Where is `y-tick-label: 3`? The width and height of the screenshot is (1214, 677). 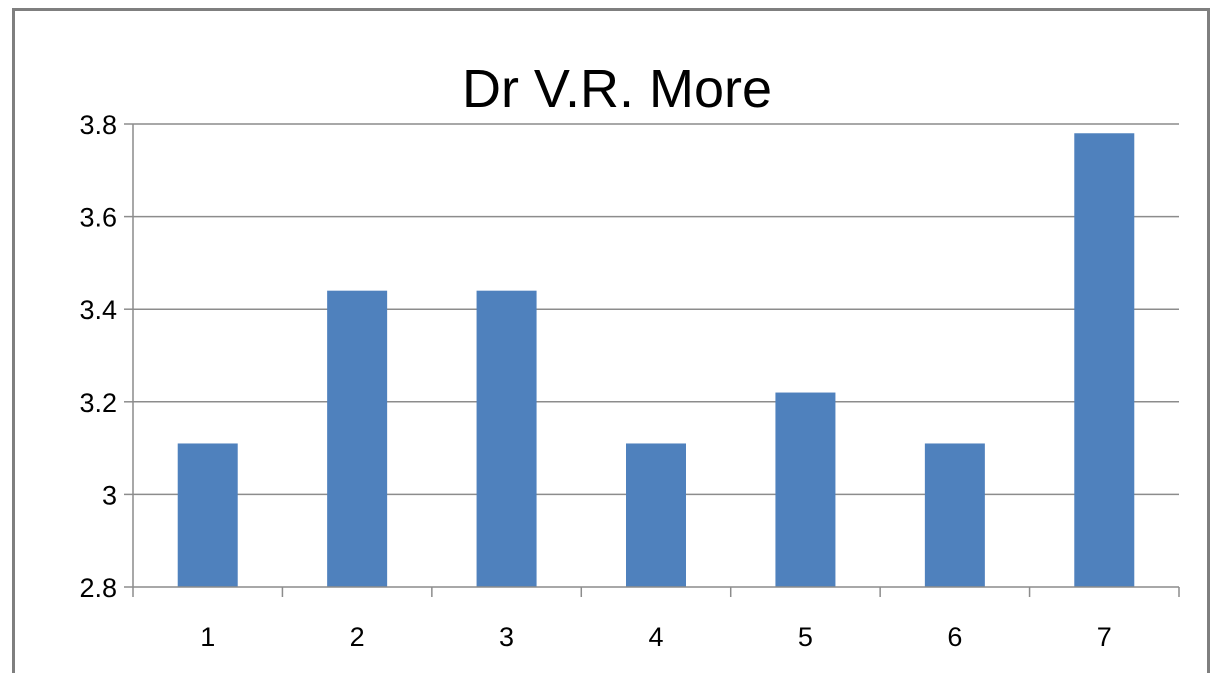
y-tick-label: 3 is located at coordinates (109, 495).